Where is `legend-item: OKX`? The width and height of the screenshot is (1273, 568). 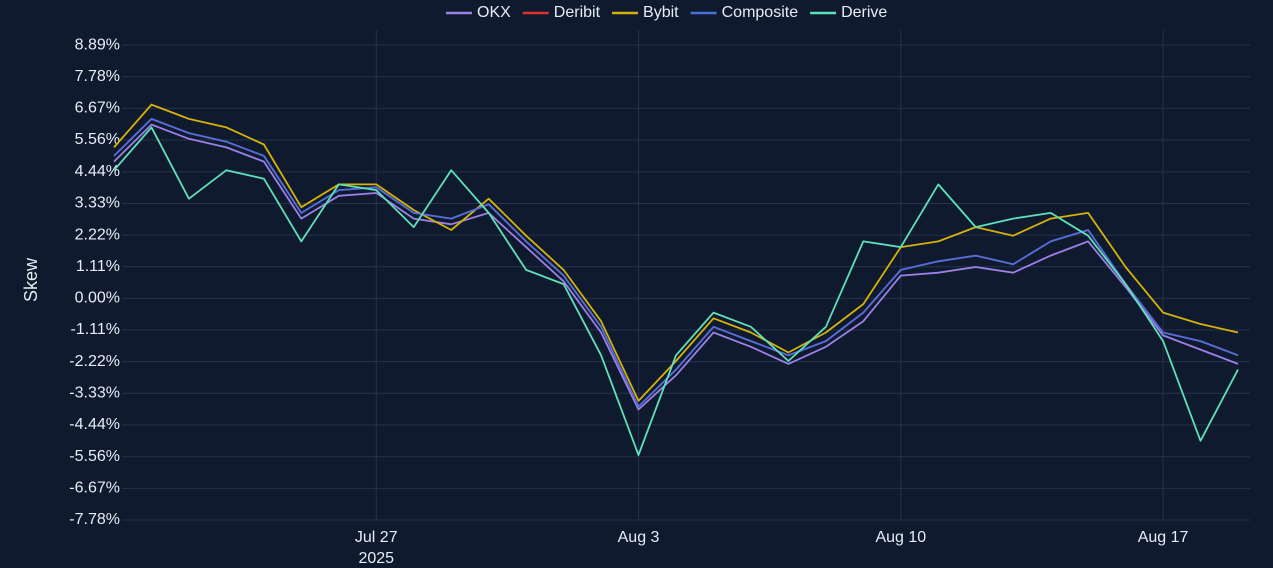
legend-item: OKX is located at coordinates (478, 12).